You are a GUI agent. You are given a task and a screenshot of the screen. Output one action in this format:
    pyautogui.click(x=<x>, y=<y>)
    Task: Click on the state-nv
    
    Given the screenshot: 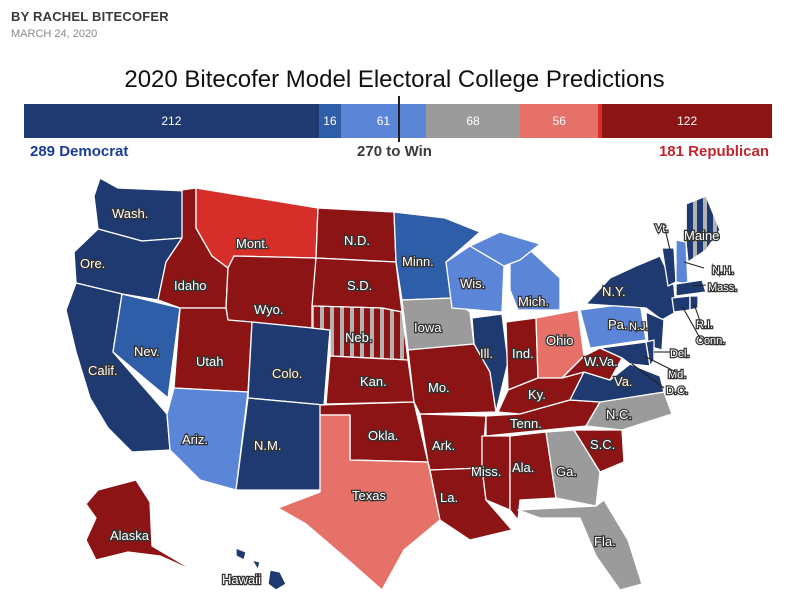 What is the action you would take?
    pyautogui.click(x=146, y=346)
    